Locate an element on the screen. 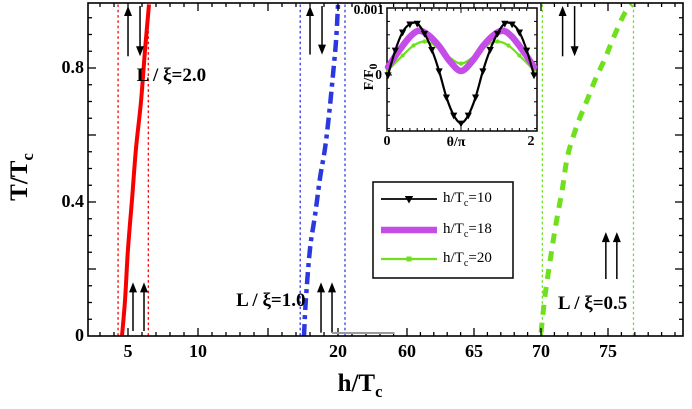 This screenshot has height=409, width=692. y-tick-label: 0.8 is located at coordinates (73, 67).